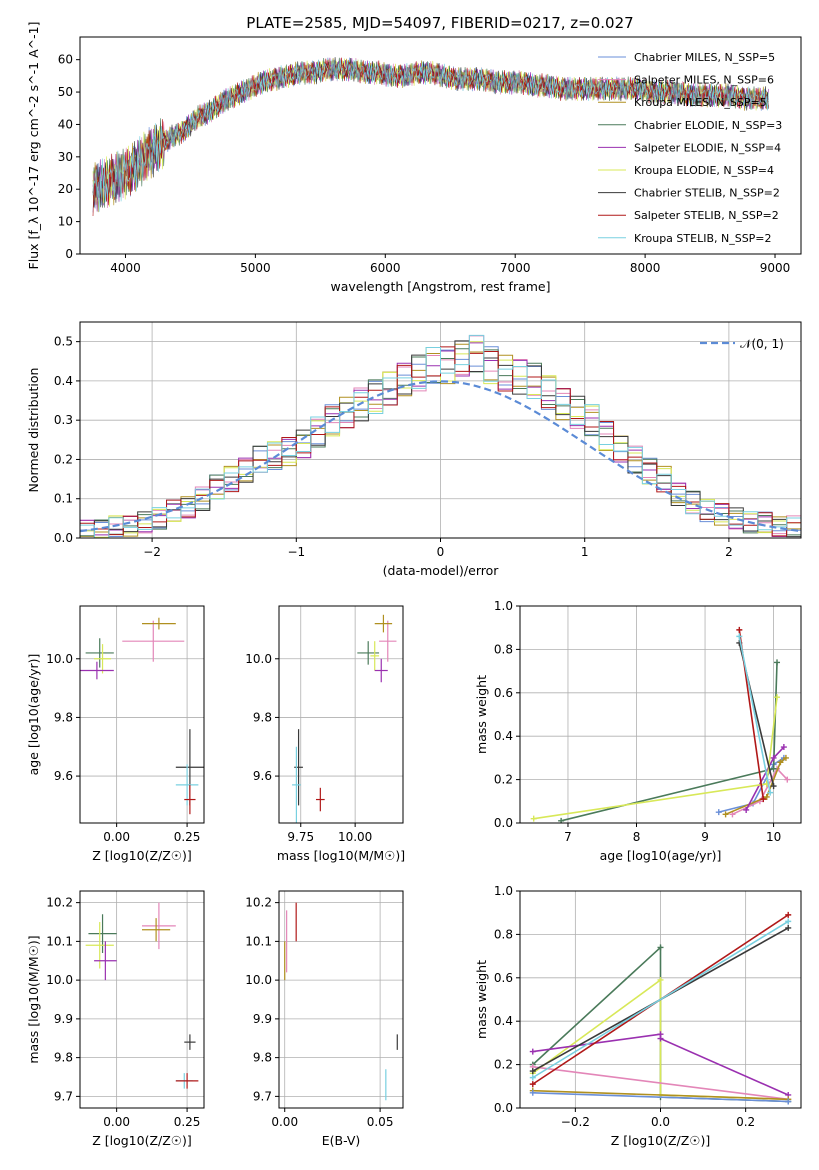 Image resolution: width=819 pixels, height=1170 pixels. I want to click on normal-reference-curve, so click(440, 456).